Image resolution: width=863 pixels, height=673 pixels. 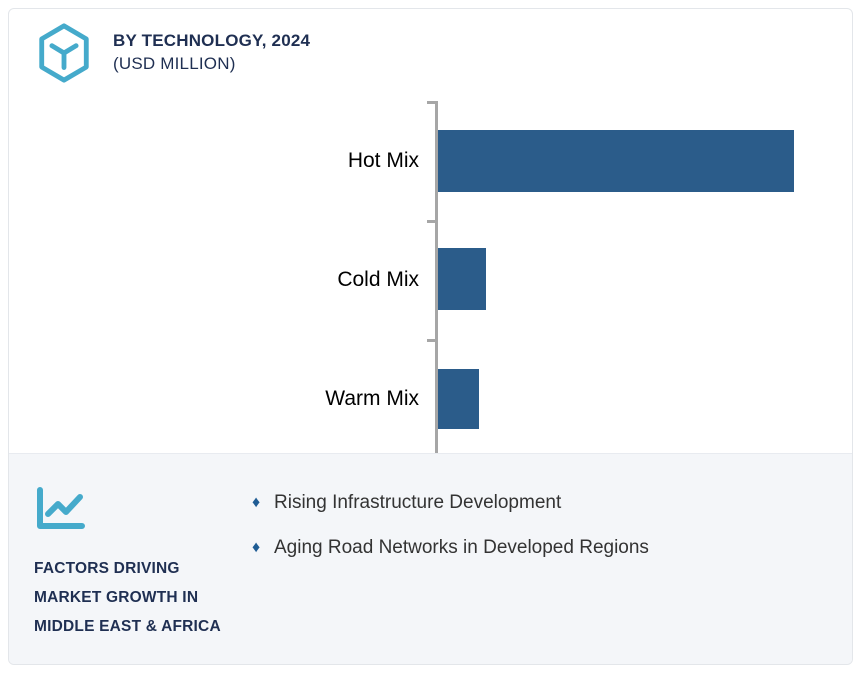 What do you see at coordinates (64, 53) in the screenshot?
I see `hexagon-y-logo-icon` at bounding box center [64, 53].